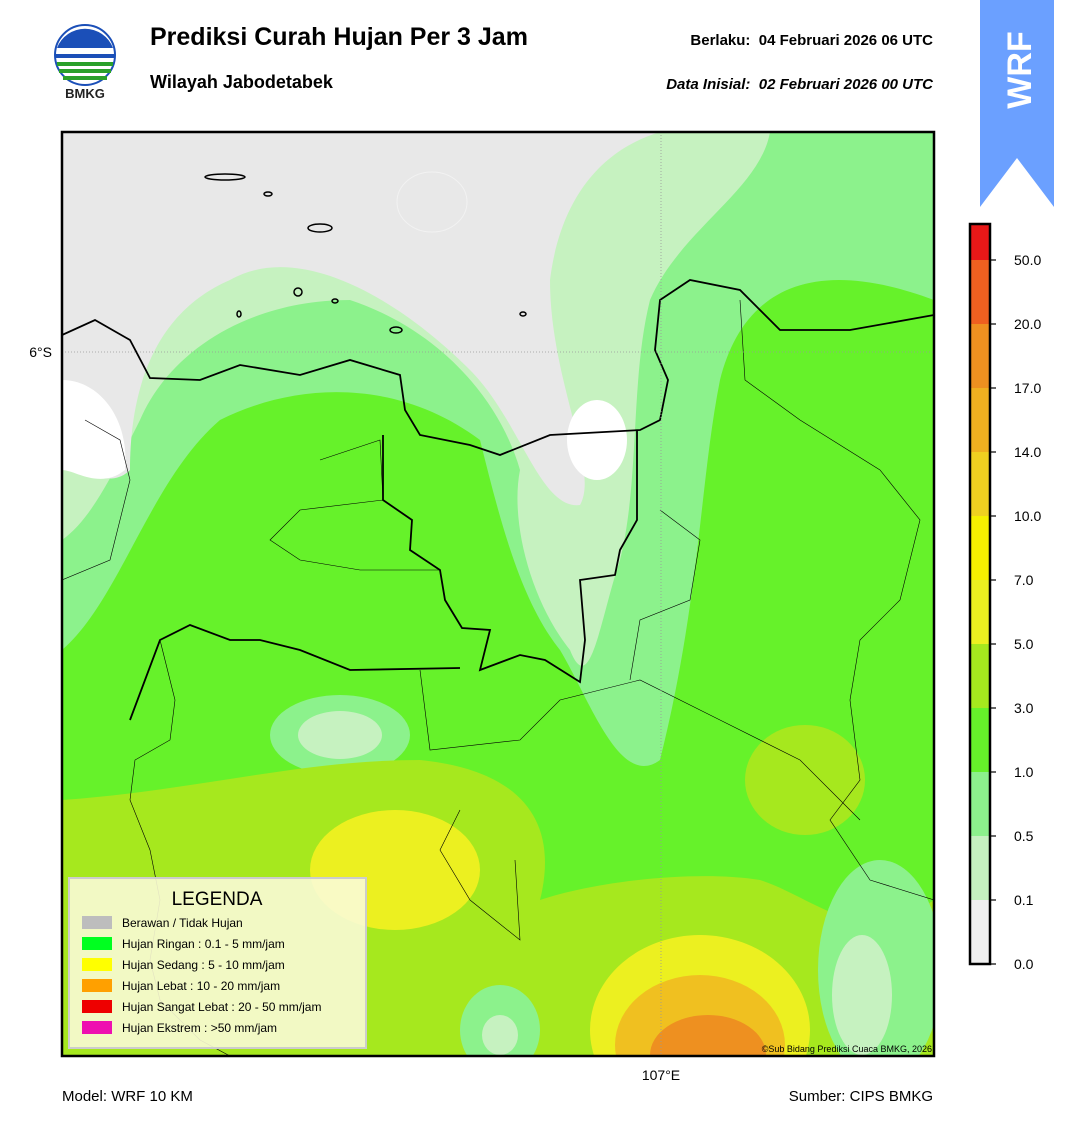  What do you see at coordinates (217, 899) in the screenshot?
I see `legend-title: LEGENDA` at bounding box center [217, 899].